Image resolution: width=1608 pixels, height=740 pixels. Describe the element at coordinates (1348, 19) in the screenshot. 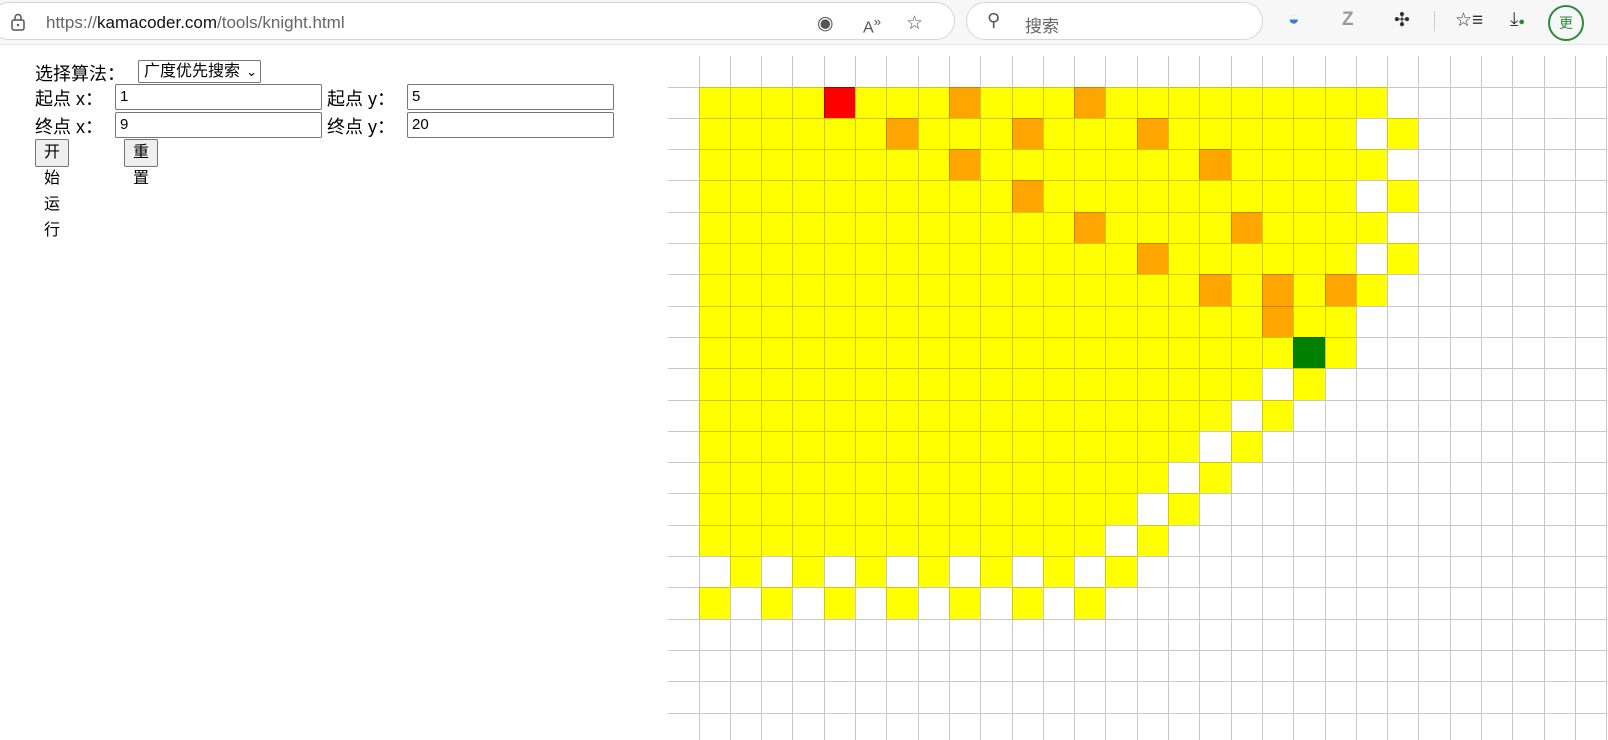

I see `extension-z-icon: Z` at that location.